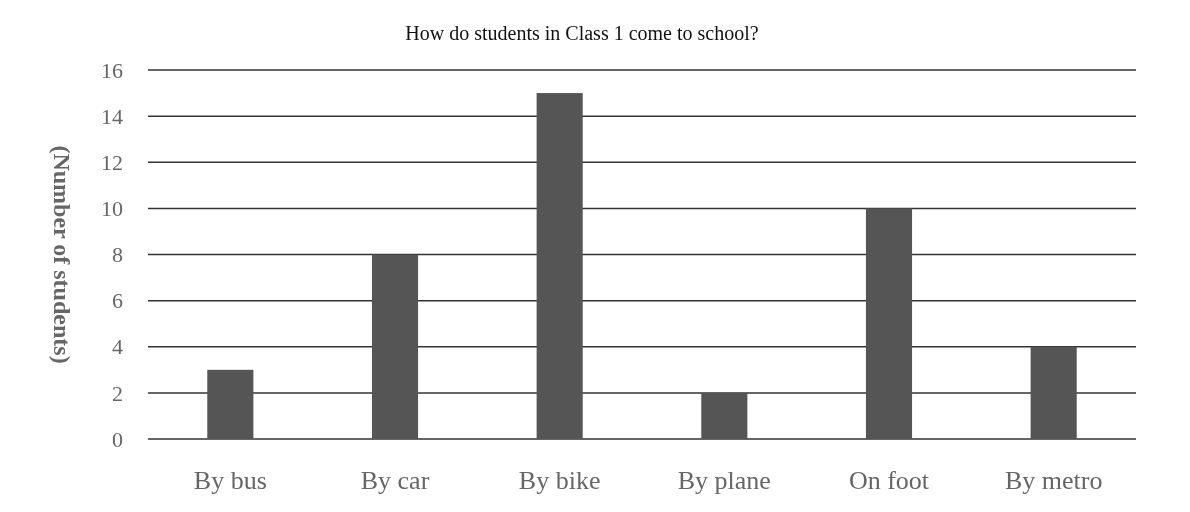 This screenshot has height=512, width=1190. Describe the element at coordinates (724, 480) in the screenshot. I see `x-tick-label: By plane` at that location.